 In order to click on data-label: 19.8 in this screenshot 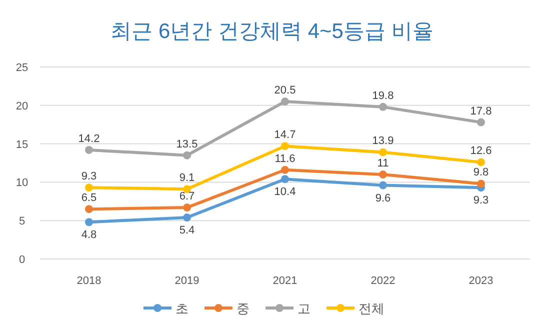, I will do `click(383, 96)`.